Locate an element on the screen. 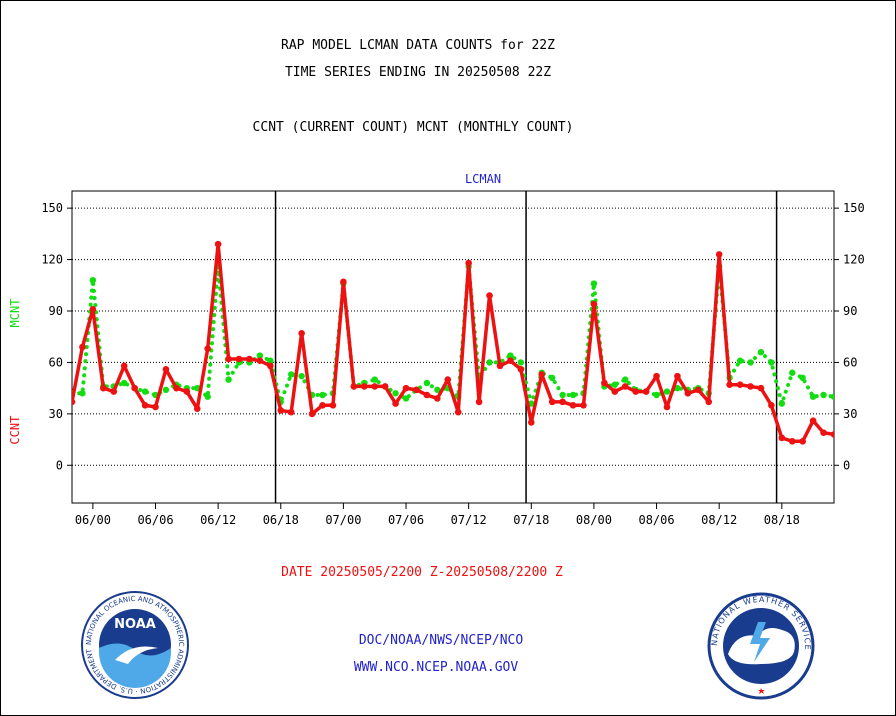 This screenshot has width=896, height=716. y-tick-label-right: 60 is located at coordinates (850, 362).